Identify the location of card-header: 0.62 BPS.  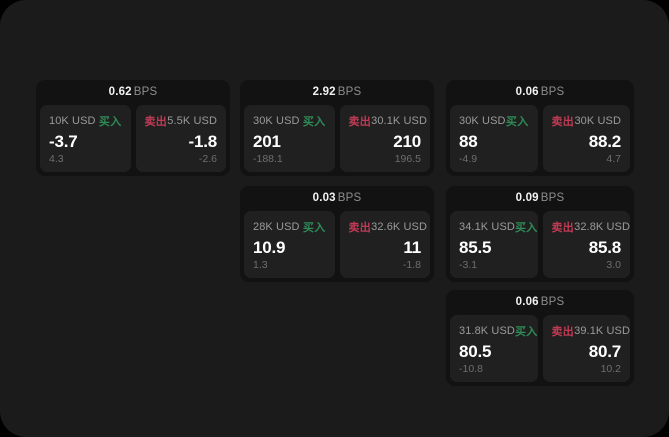
(133, 92).